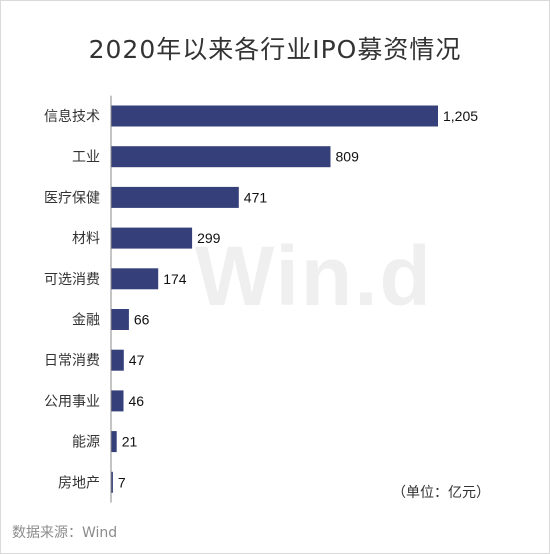 The height and width of the screenshot is (554, 550). Describe the element at coordinates (86, 321) in the screenshot. I see `category-label-5: 金融` at that location.